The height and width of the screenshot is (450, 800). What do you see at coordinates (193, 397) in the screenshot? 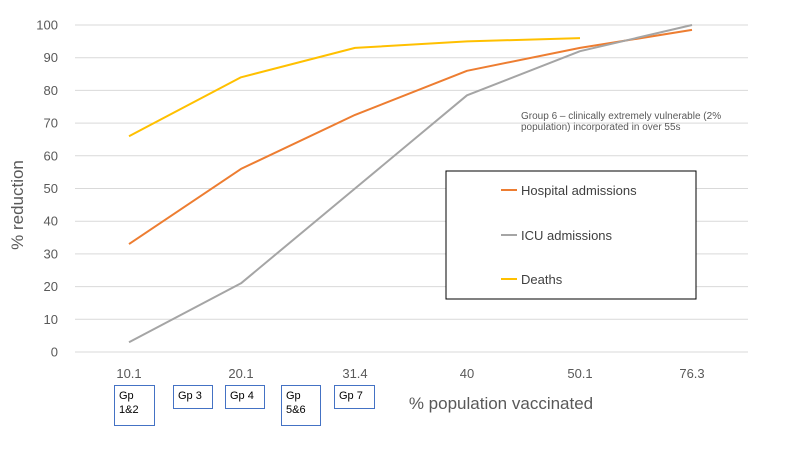
I see `group-label-box: Gp 3` at bounding box center [193, 397].